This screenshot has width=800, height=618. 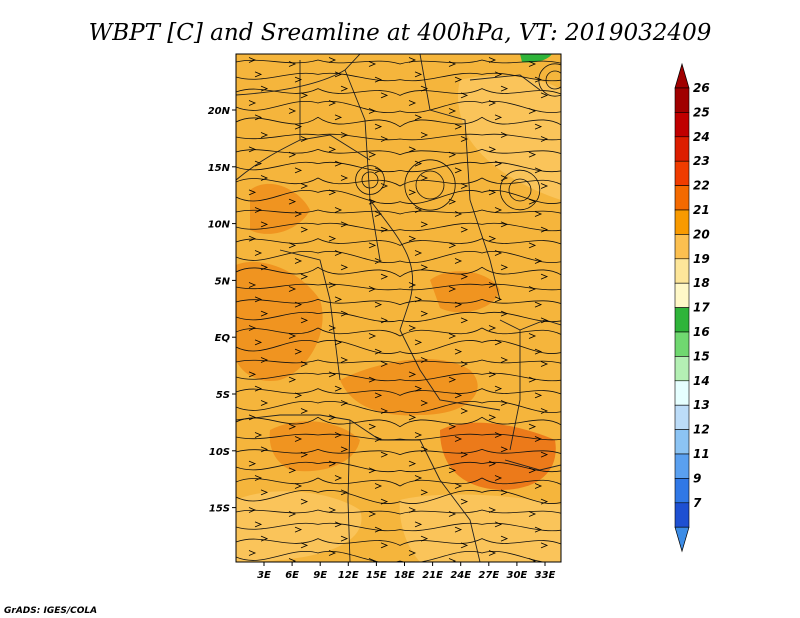 I want to click on lat-tick-label: 10S, so click(x=219, y=452).